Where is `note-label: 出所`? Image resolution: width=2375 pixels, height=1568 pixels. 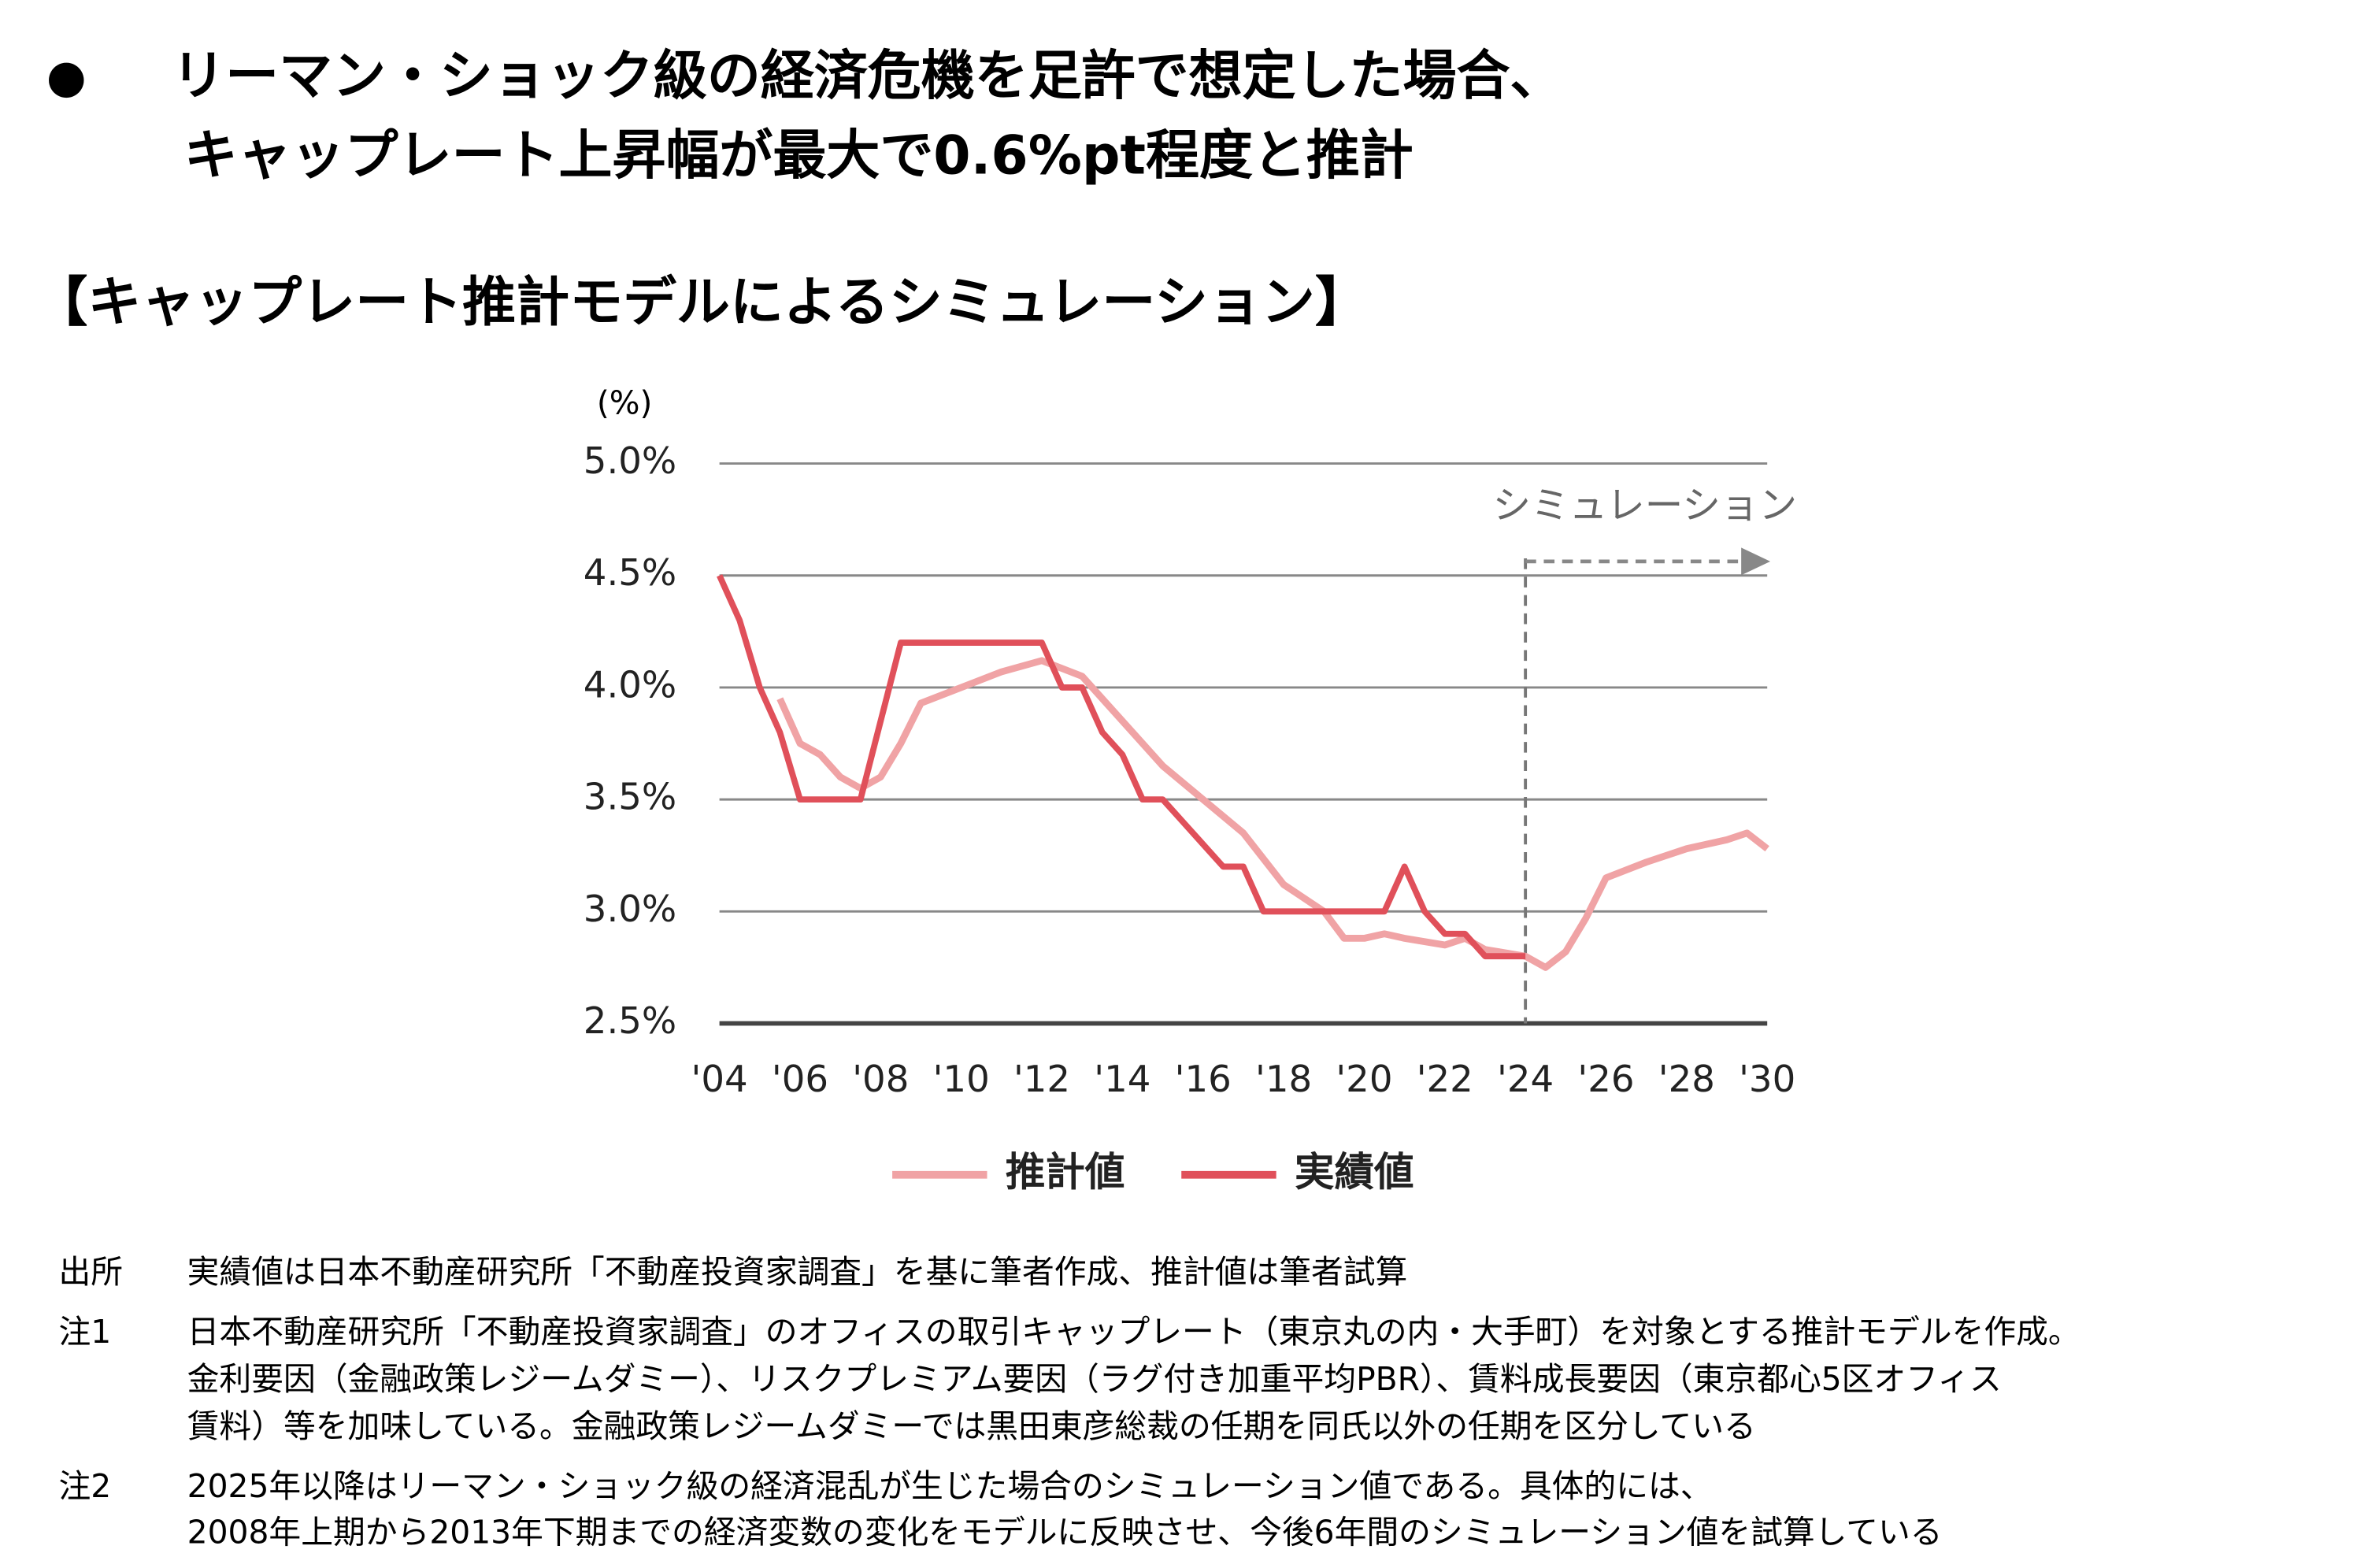 note-label: 出所 is located at coordinates (90, 1272).